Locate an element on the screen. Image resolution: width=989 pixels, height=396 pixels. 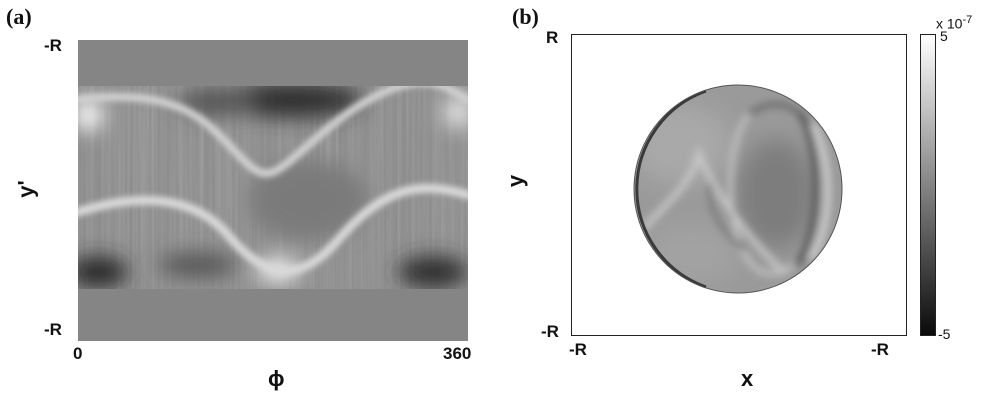
panel-a-y-tick-bottom: -R is located at coordinates (53, 329).